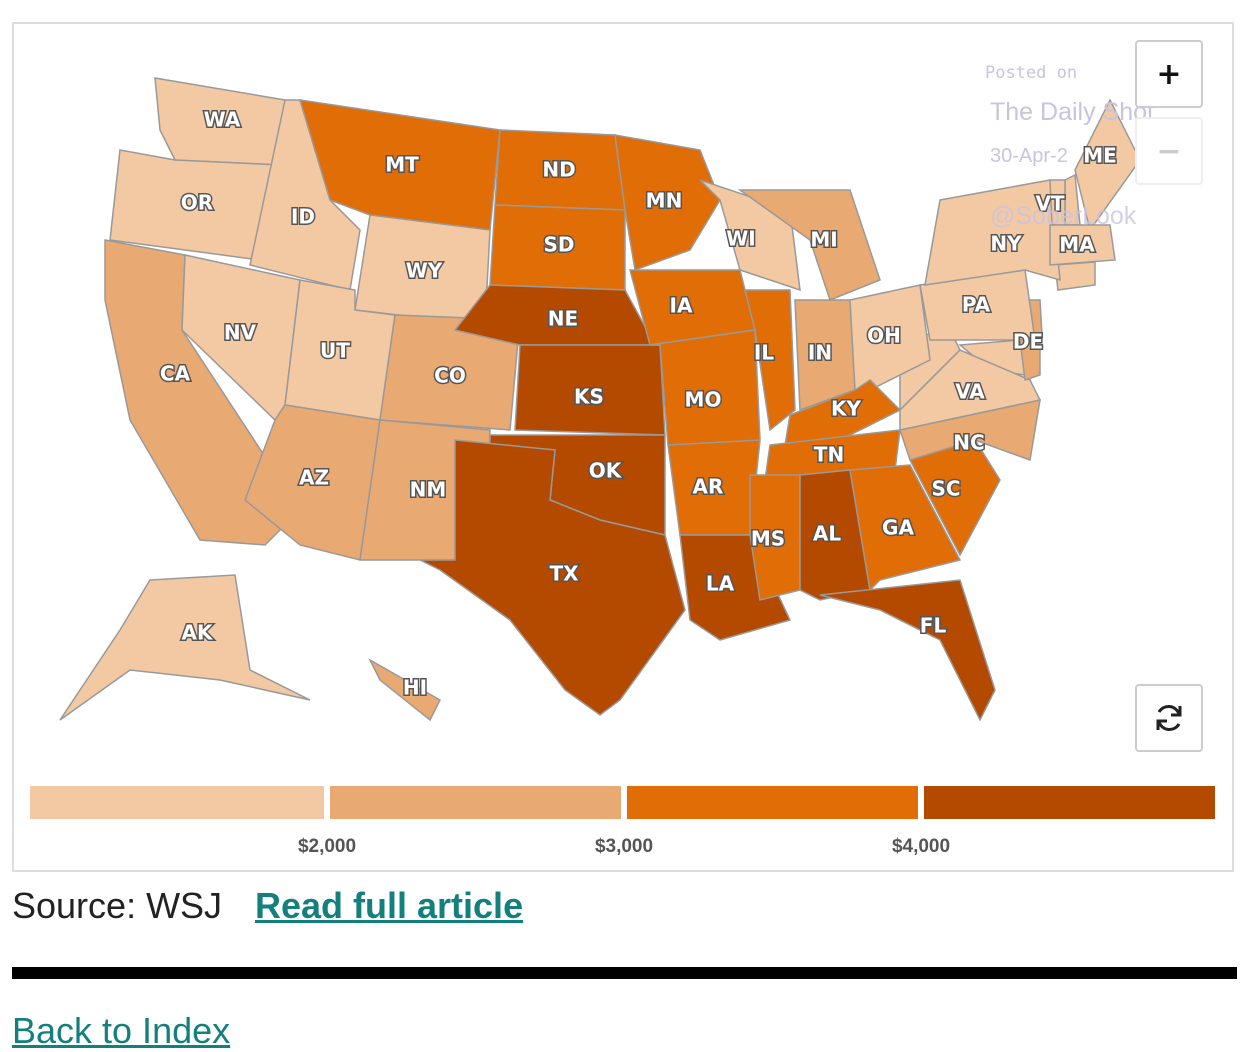  I want to click on state-label: NM, so click(428, 490).